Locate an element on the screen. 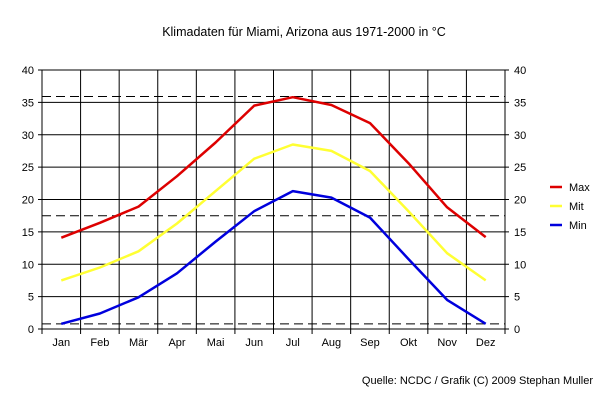 Image resolution: width=609 pixels, height=409 pixels. y-axis-left: 0 5 10 15 20 25 30 35 40 is located at coordinates (32, 200).